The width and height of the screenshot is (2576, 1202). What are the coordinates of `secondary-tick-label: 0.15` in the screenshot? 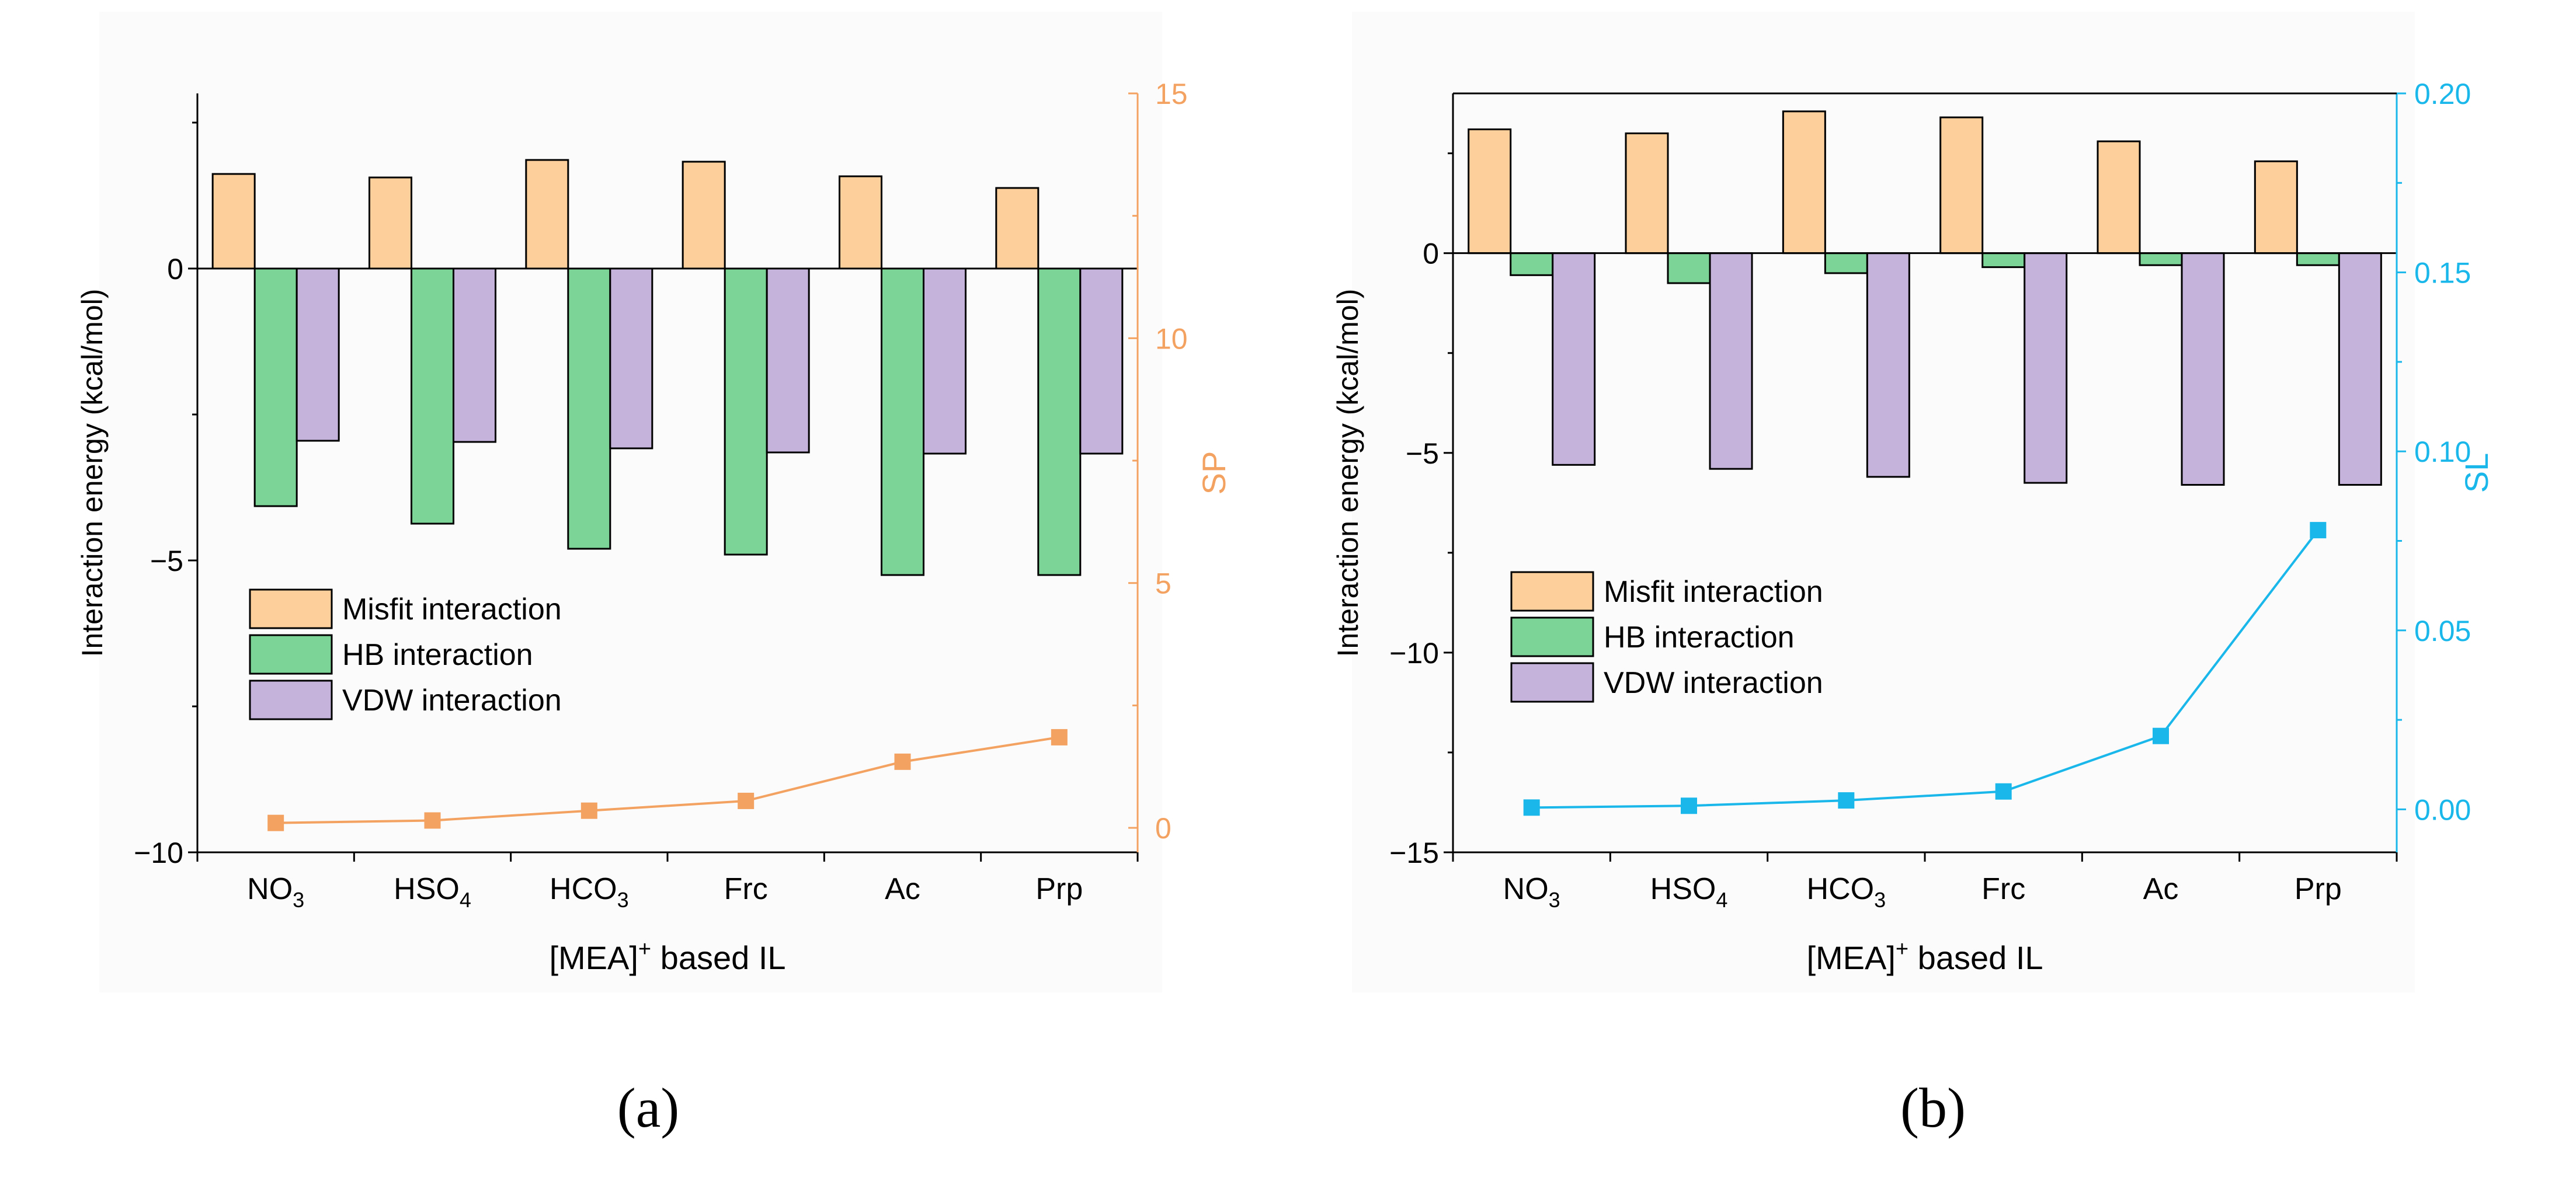 It's located at (2443, 273).